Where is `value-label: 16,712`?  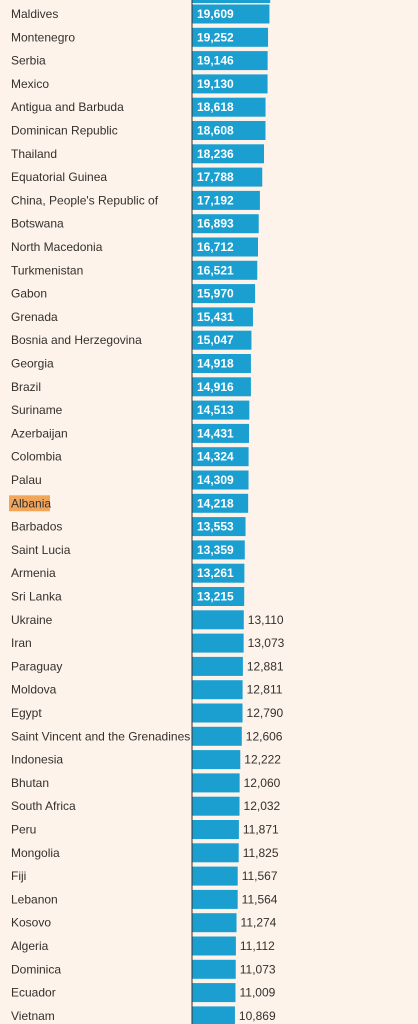 value-label: 16,712 is located at coordinates (215, 247).